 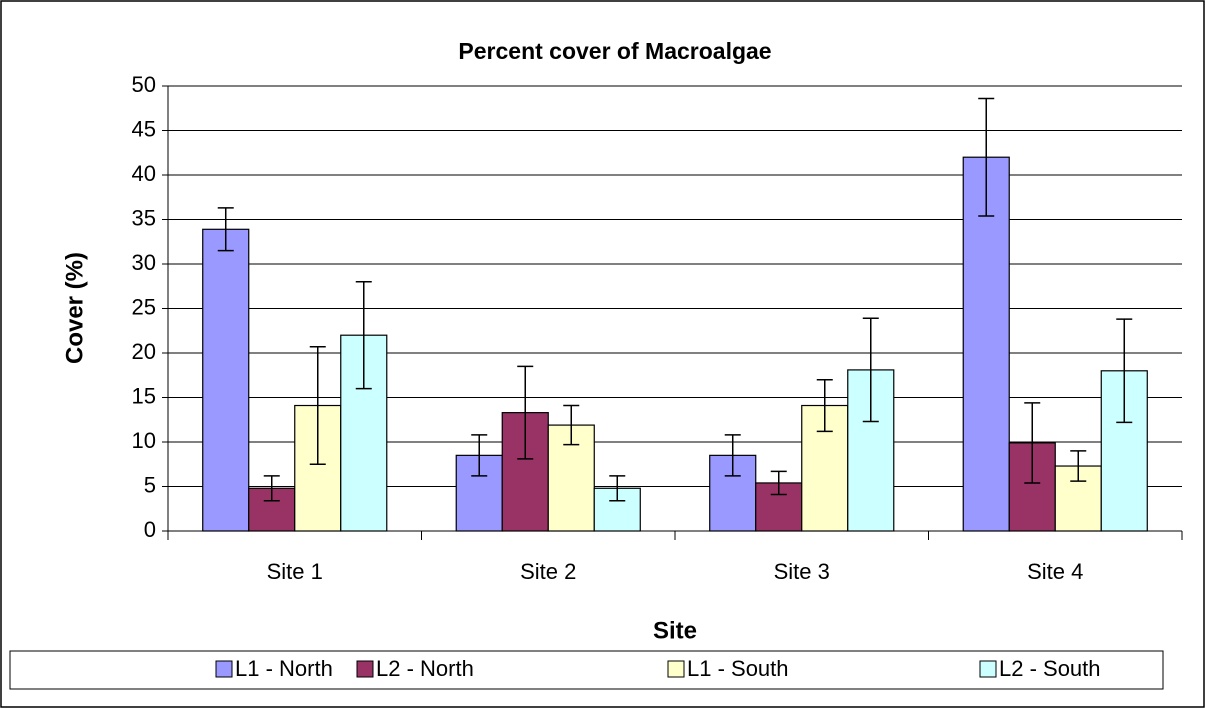 I want to click on y-tick-label: 10, so click(x=144, y=440).